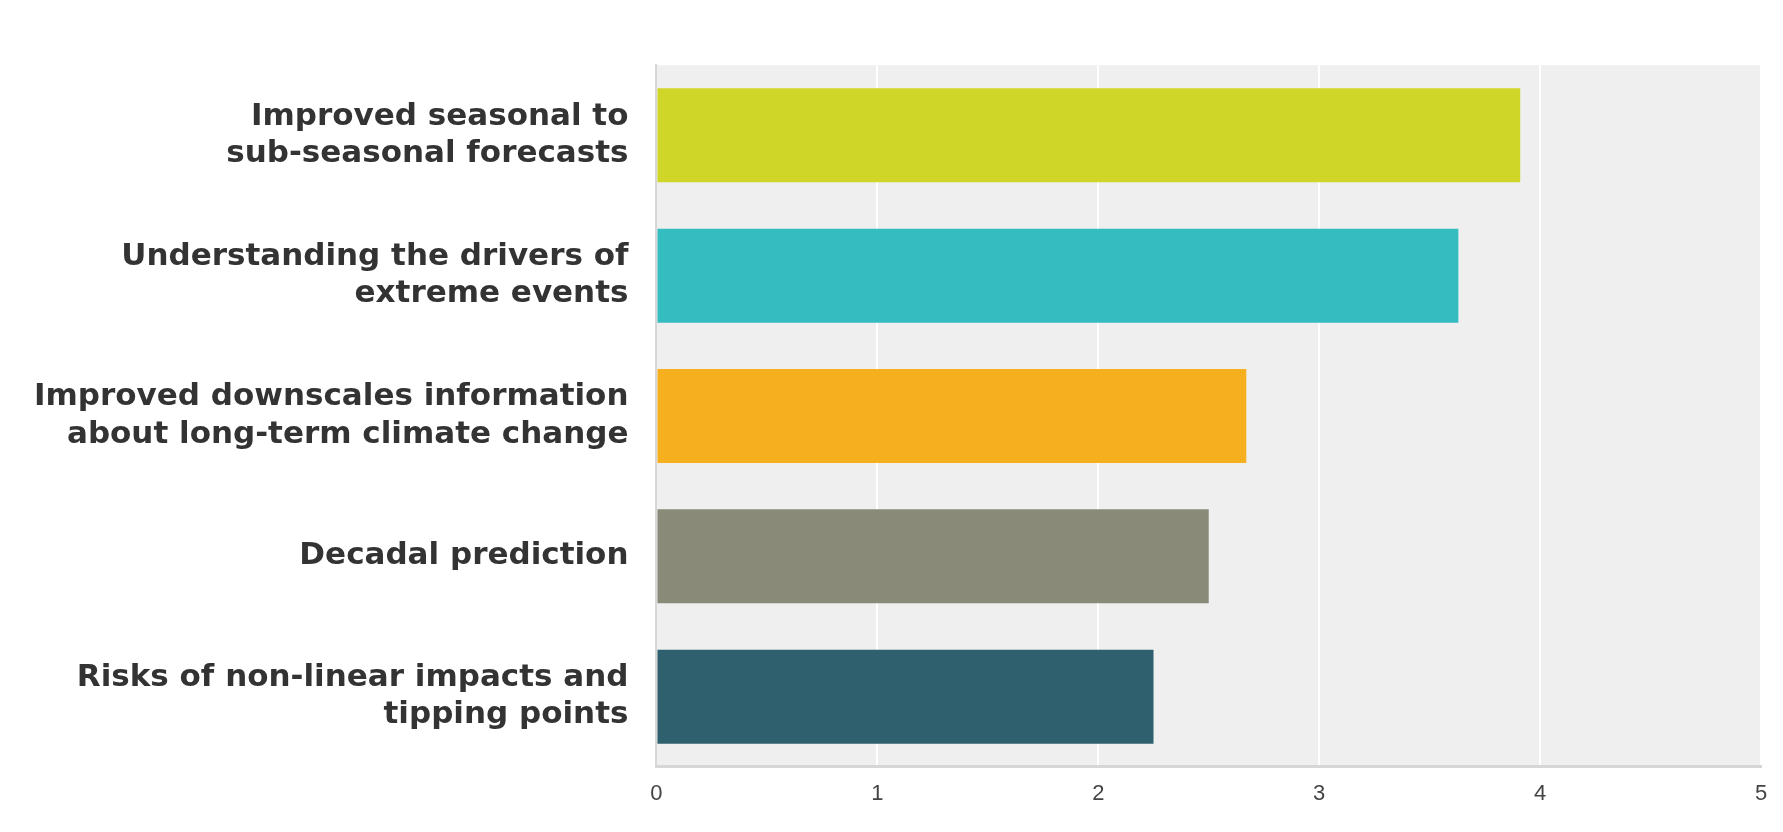 The image size is (1783, 832). I want to click on x-tick-label: 1, so click(877, 793).